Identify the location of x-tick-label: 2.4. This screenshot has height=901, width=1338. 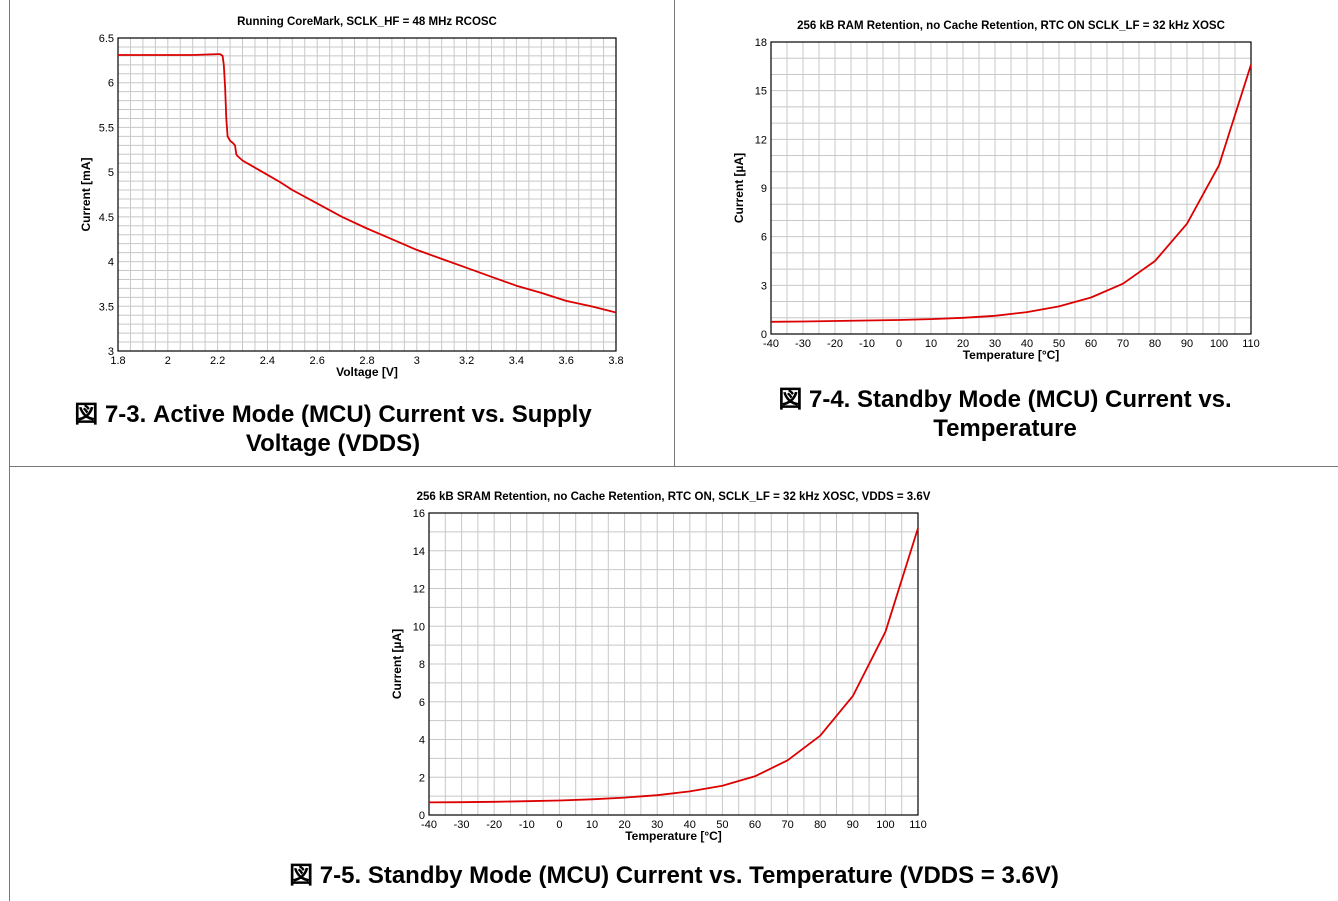
(267, 361).